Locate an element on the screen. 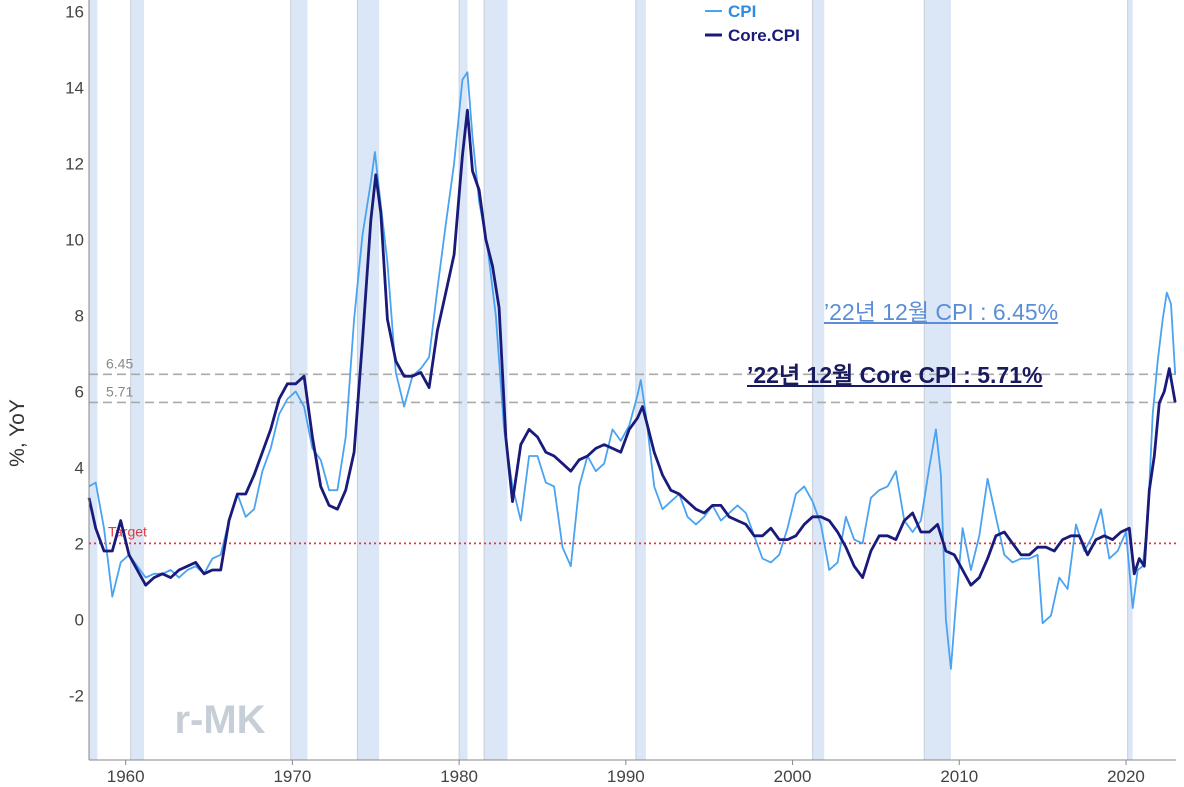 This screenshot has height=787, width=1184. y-tick-label: 0 is located at coordinates (79, 619).